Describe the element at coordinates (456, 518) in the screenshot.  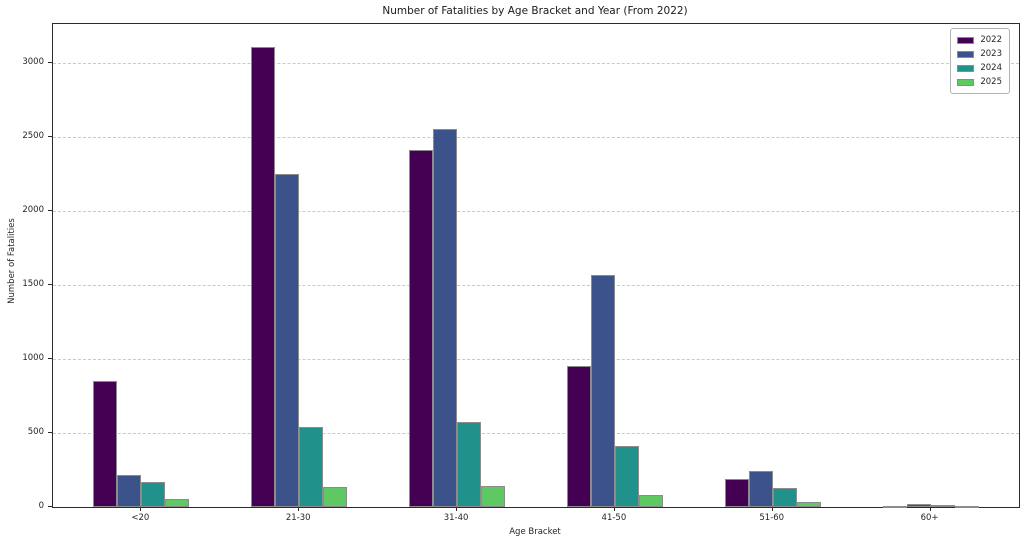
I see `x-tick-label: 31-40` at that location.